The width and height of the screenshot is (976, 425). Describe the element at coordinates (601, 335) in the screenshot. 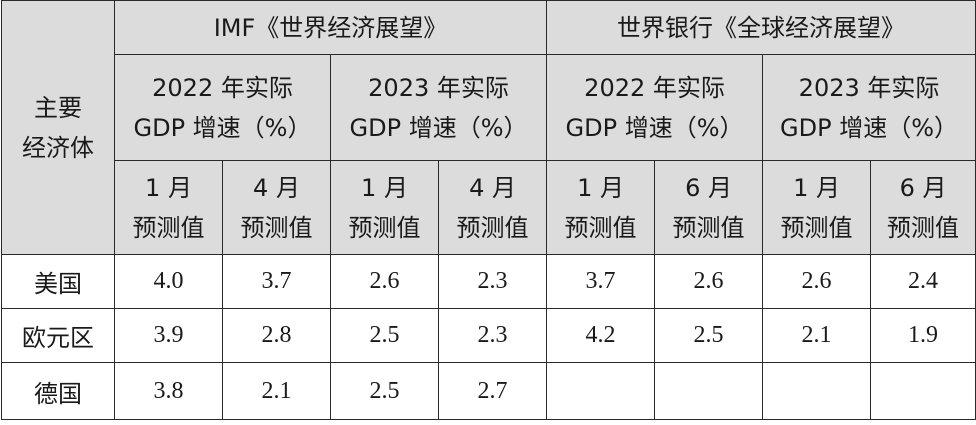

I see `table-cell: 4.2` at that location.